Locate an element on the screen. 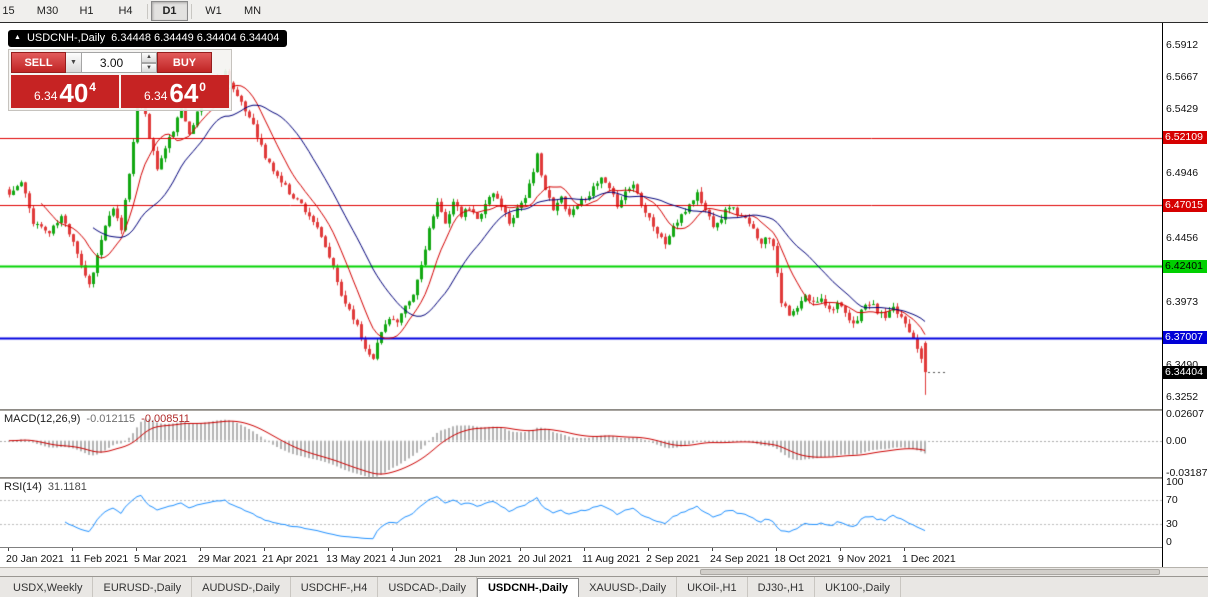  axis-tick-label: 6.3973 is located at coordinates (1182, 301).